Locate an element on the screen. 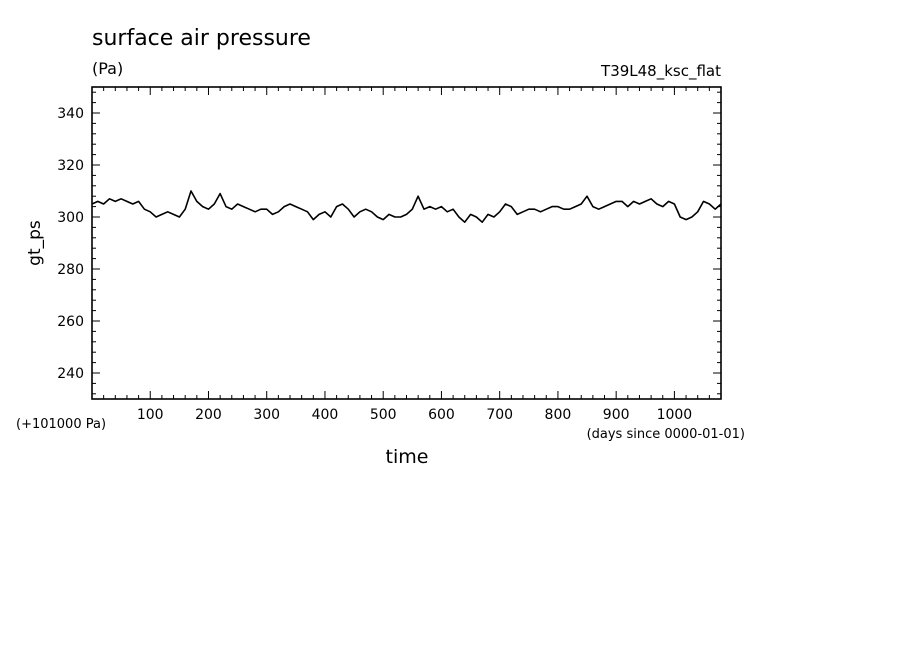  y-tick-label: 320 is located at coordinates (70, 166).